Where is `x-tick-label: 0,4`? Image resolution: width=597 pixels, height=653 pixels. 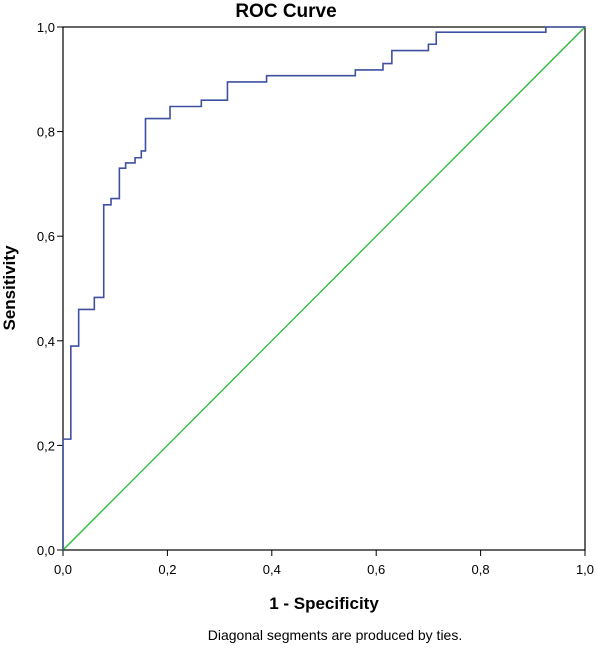 x-tick-label: 0,4 is located at coordinates (272, 569).